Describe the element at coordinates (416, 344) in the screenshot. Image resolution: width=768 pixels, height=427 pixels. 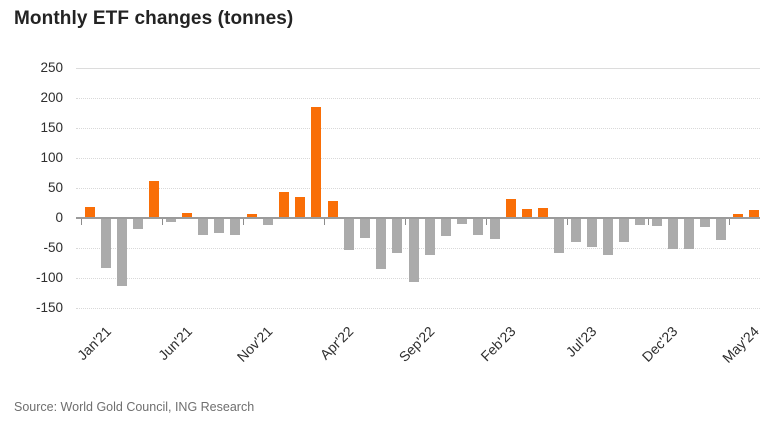
I see `x-axis-tick-label: Sep'22` at that location.